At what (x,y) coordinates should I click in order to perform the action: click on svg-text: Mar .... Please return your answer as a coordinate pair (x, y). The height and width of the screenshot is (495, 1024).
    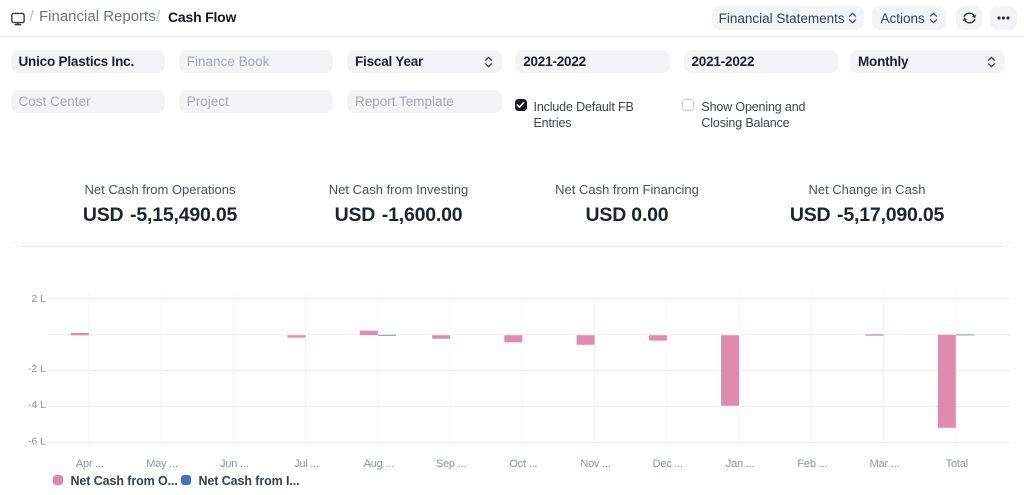
    Looking at the image, I should click on (885, 464).